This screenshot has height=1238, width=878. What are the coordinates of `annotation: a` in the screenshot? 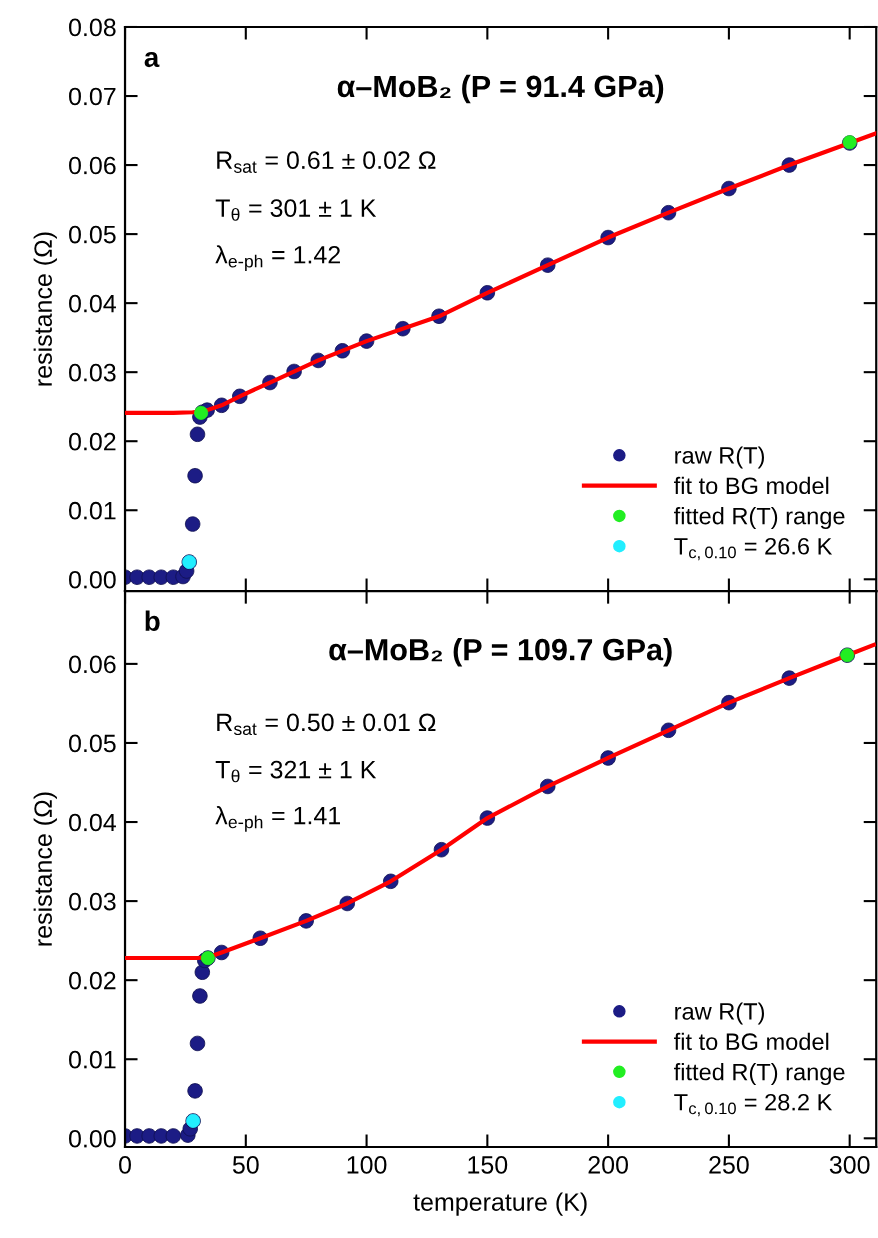 It's located at (152, 59).